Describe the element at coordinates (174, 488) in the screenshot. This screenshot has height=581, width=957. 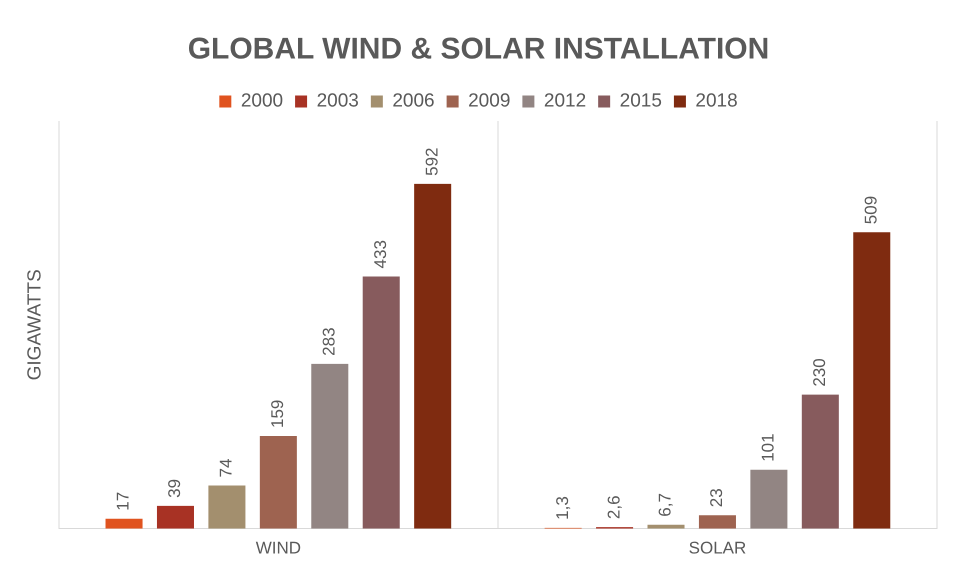
I see `data-label: 39` at that location.